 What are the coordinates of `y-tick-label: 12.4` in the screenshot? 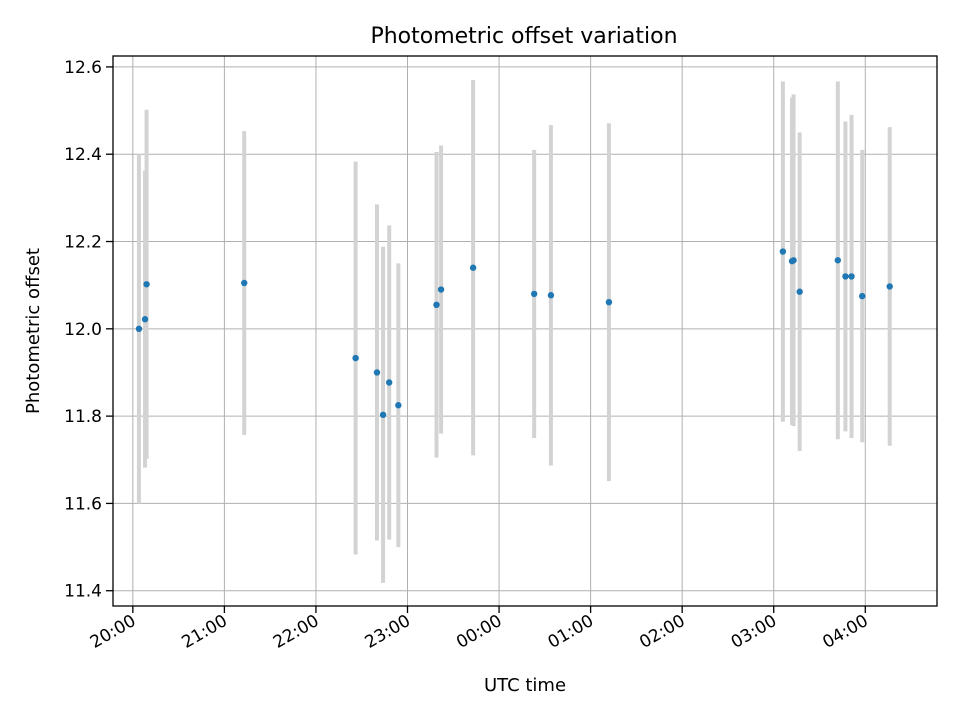 It's located at (83, 155).